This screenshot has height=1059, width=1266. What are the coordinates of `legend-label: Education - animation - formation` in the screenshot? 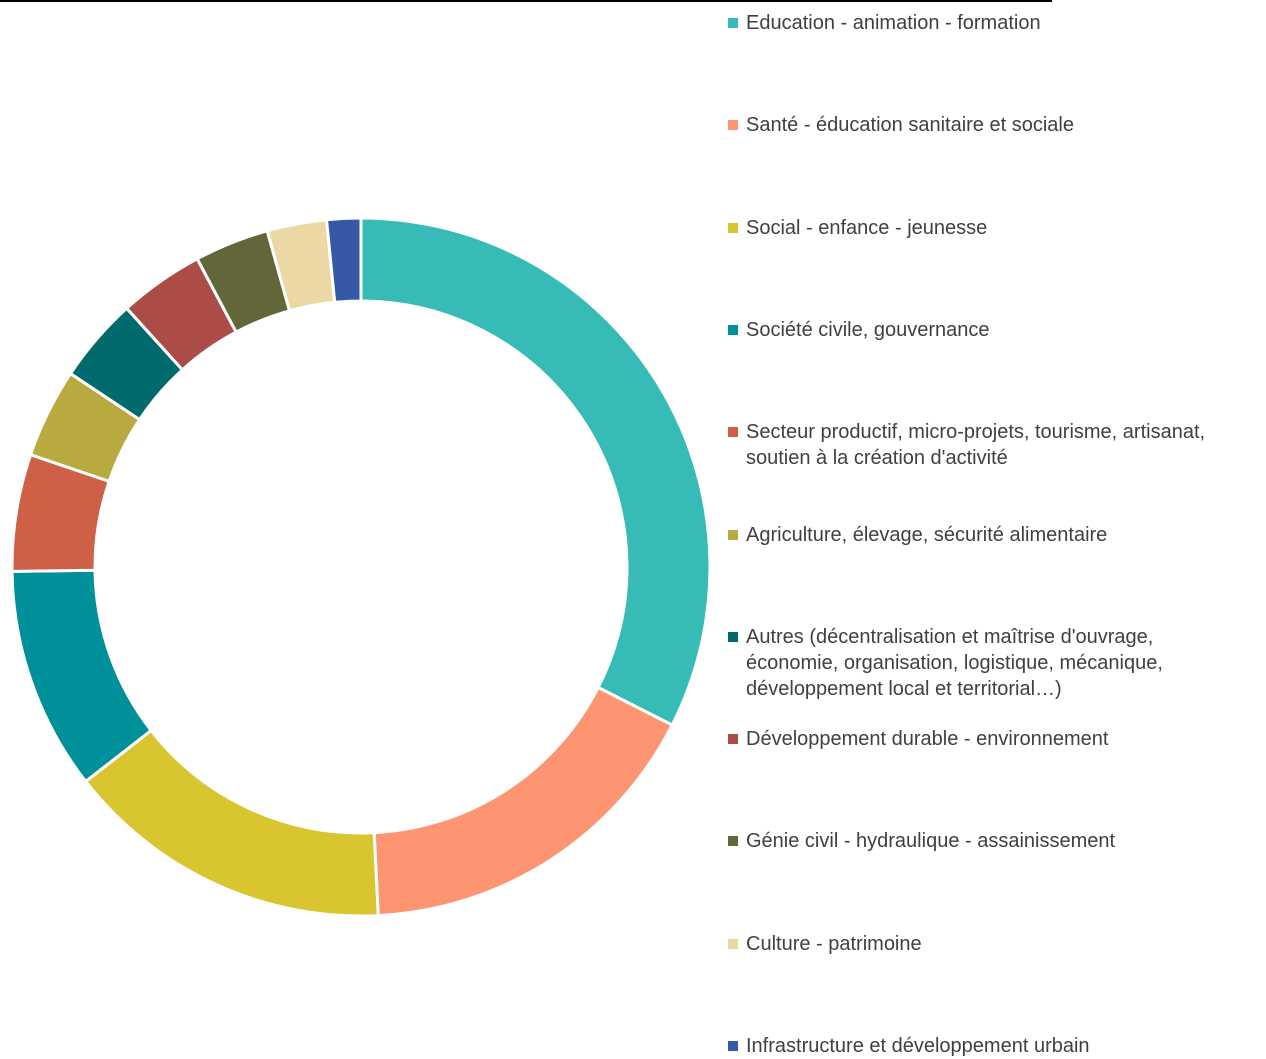 It's located at (893, 23).